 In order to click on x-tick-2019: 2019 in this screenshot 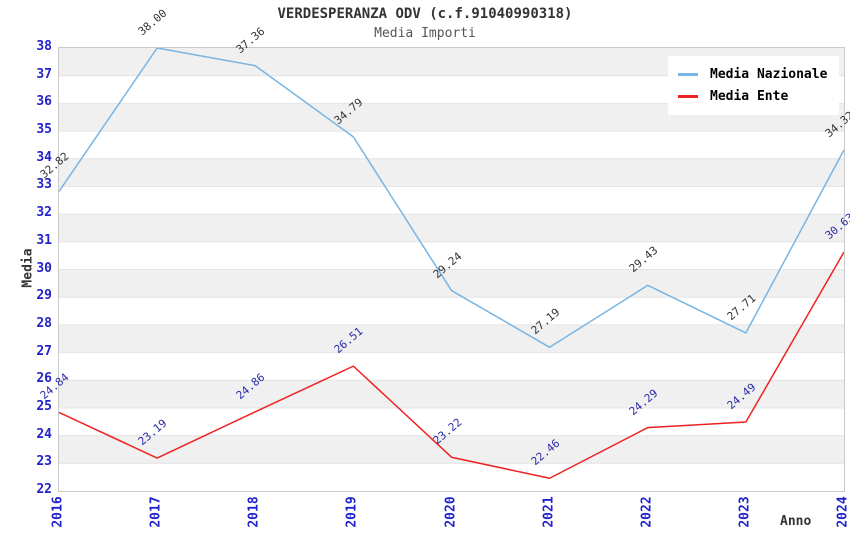, I will do `click(352, 512)`.